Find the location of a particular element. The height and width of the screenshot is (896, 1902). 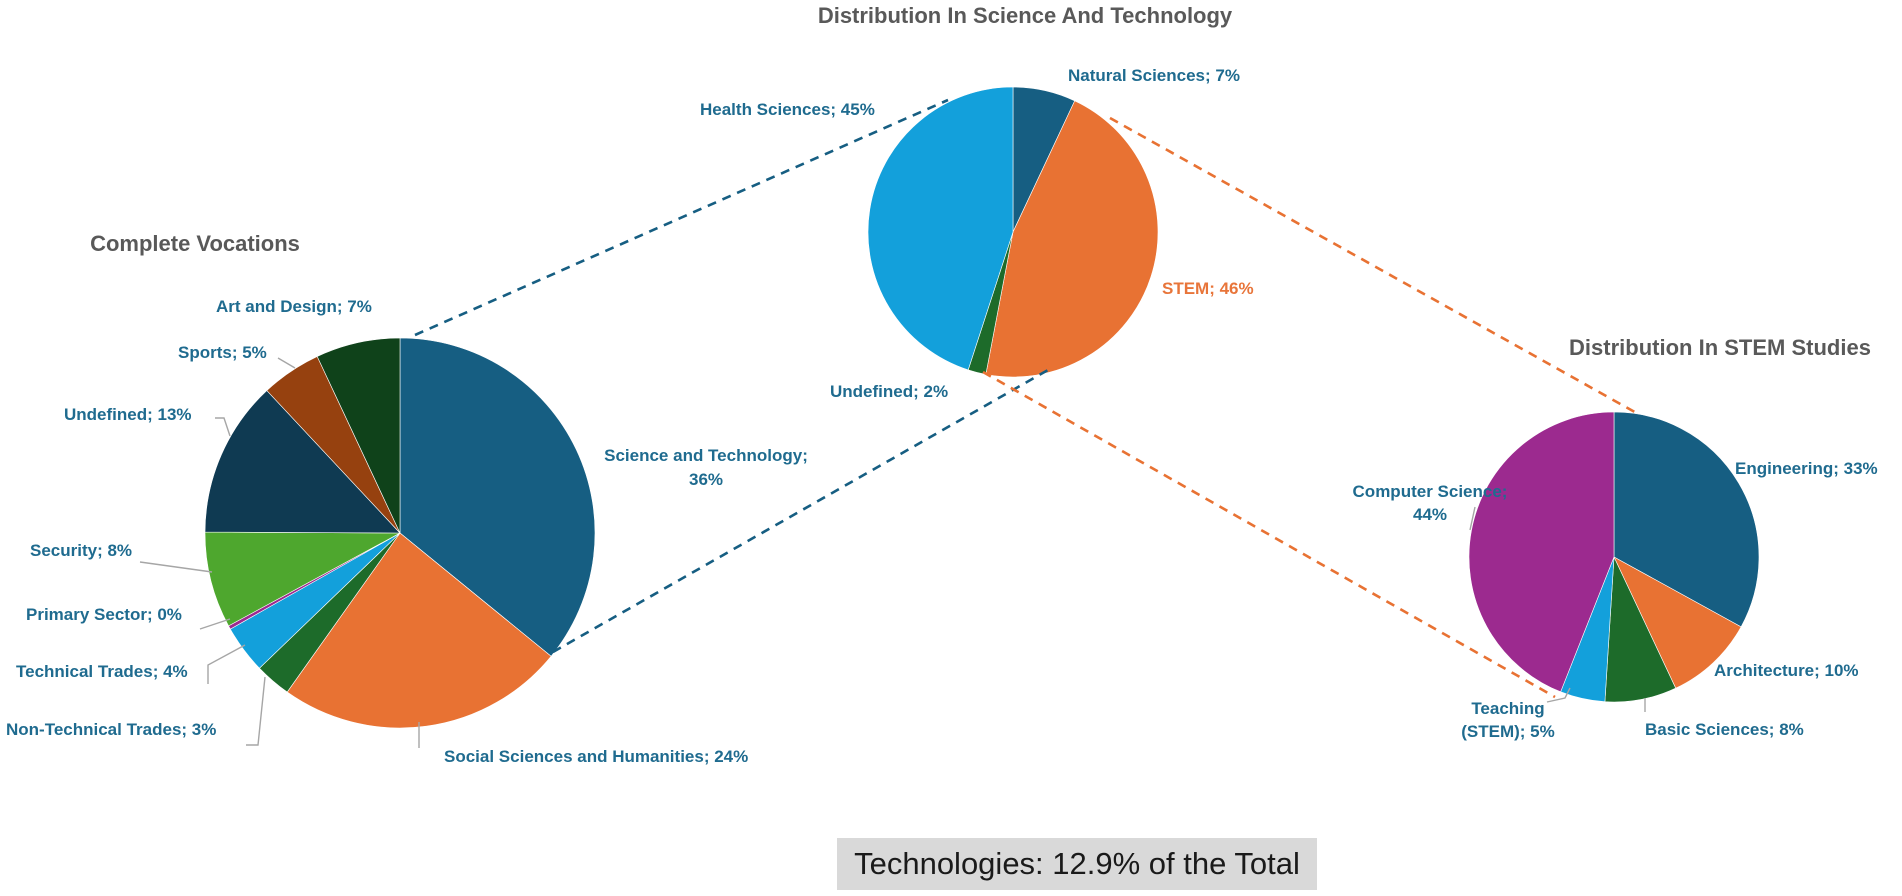

connector-line-top-orange is located at coordinates (1375, 266).